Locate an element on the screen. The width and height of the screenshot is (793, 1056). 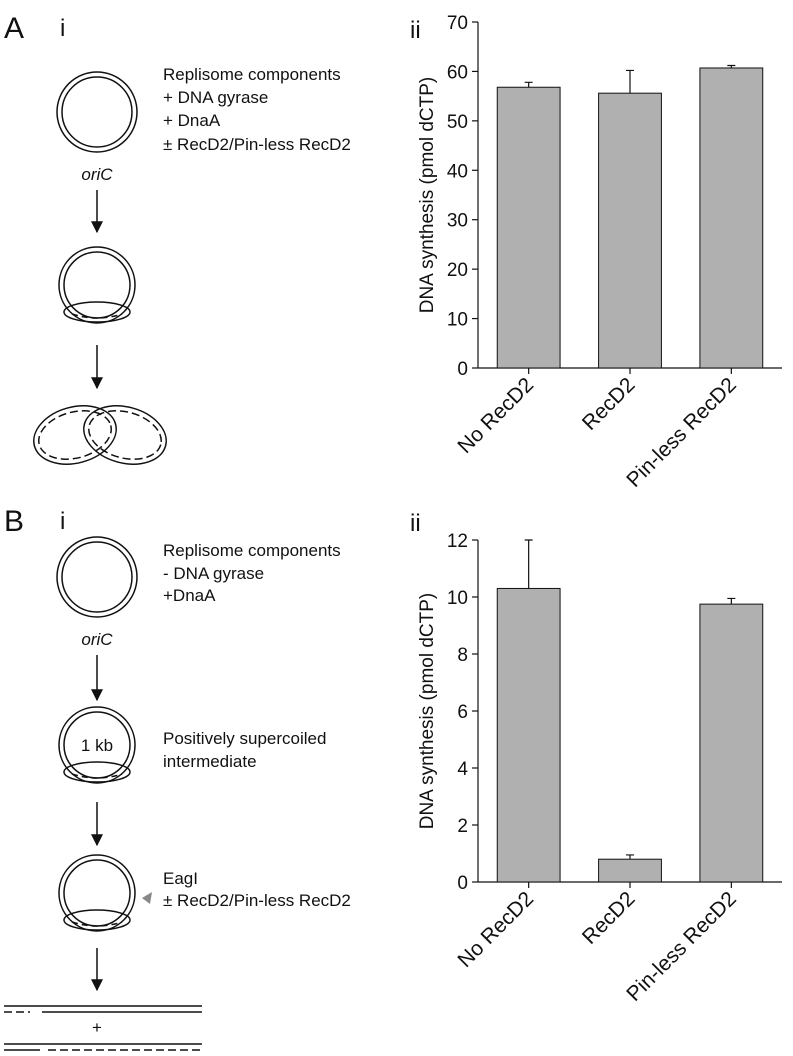
y-tick-label: 4 is located at coordinates (462, 769).